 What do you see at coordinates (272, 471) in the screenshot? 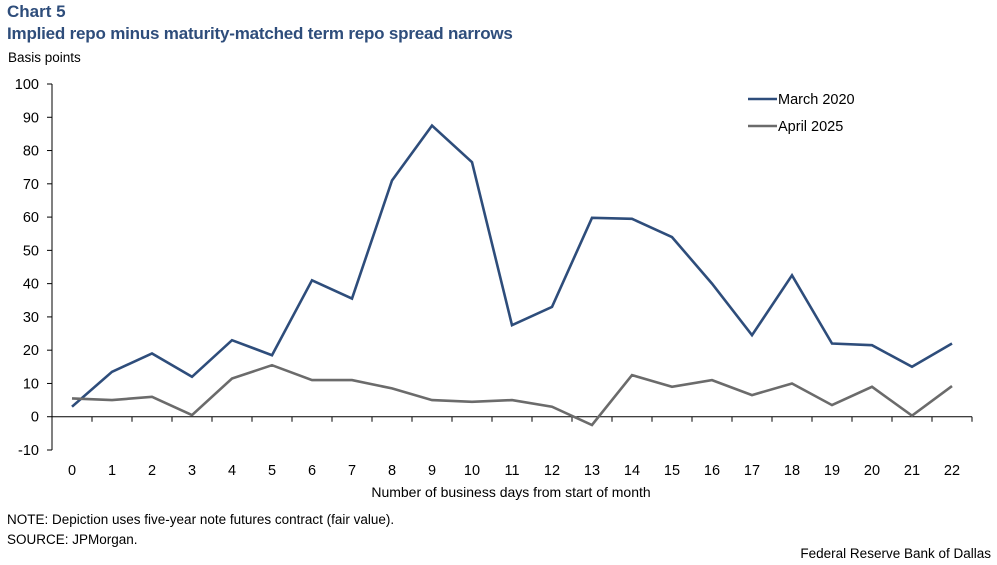
I see `x-tick-label: 5` at bounding box center [272, 471].